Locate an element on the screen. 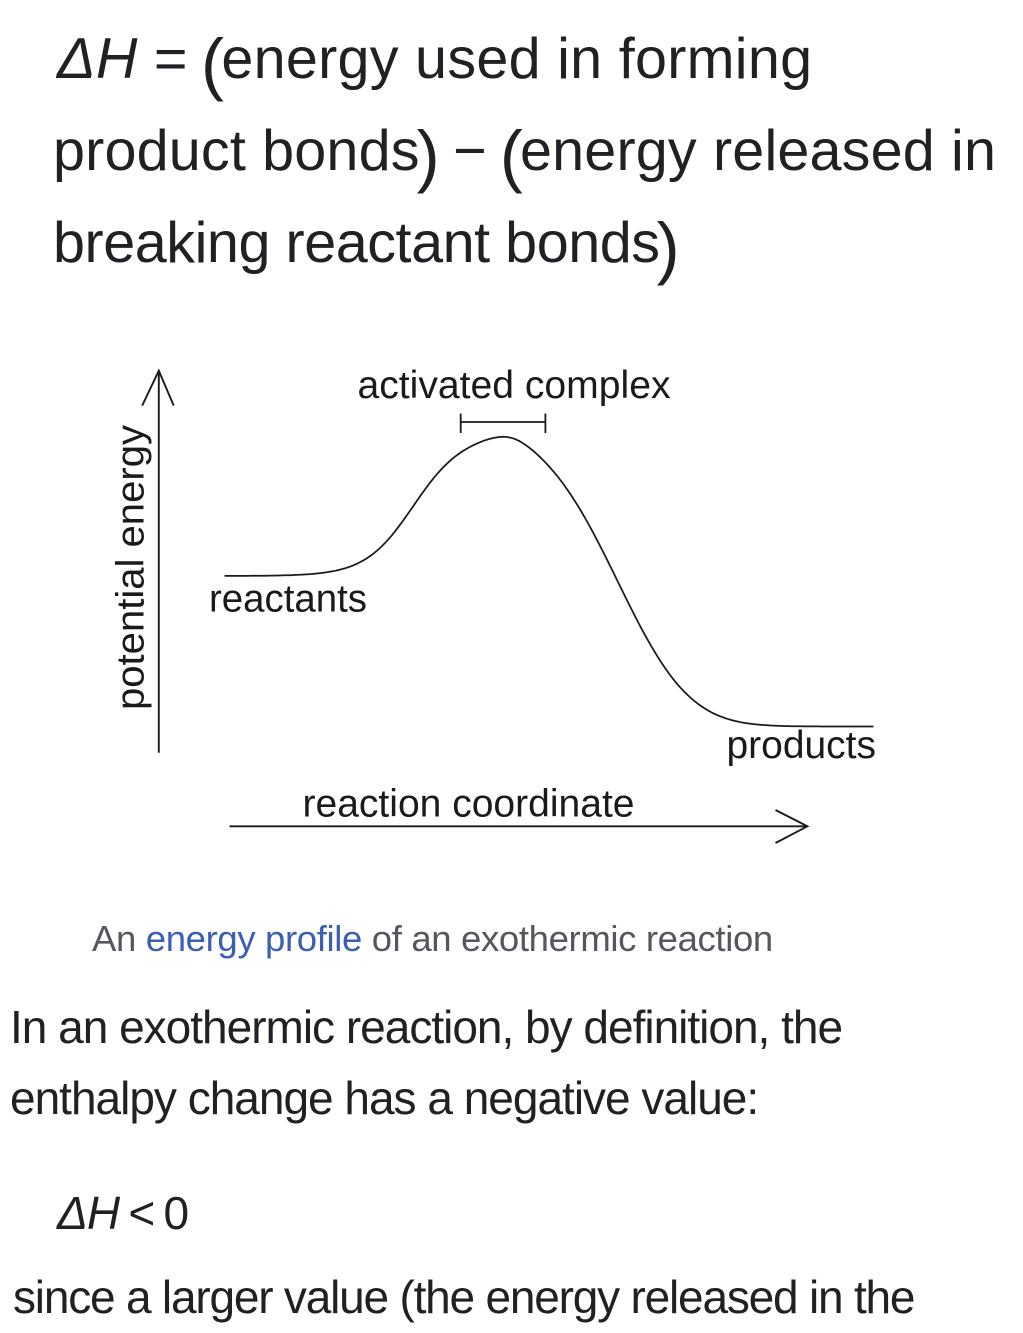  svg-text: reactants is located at coordinates (288, 599).